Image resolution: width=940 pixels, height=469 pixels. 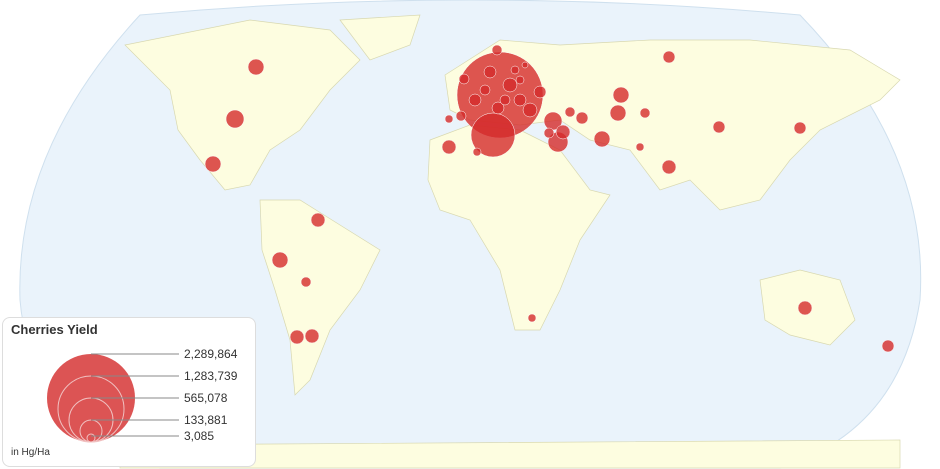 What do you see at coordinates (113, 398) in the screenshot?
I see `legend-bubbles` at bounding box center [113, 398].